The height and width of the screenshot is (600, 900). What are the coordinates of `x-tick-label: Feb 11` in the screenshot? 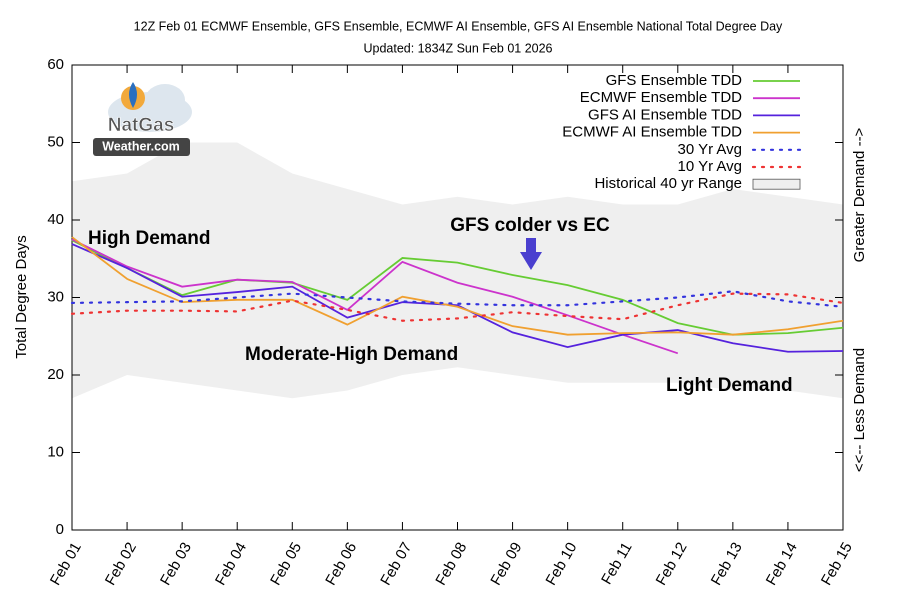 It's located at (617, 563).